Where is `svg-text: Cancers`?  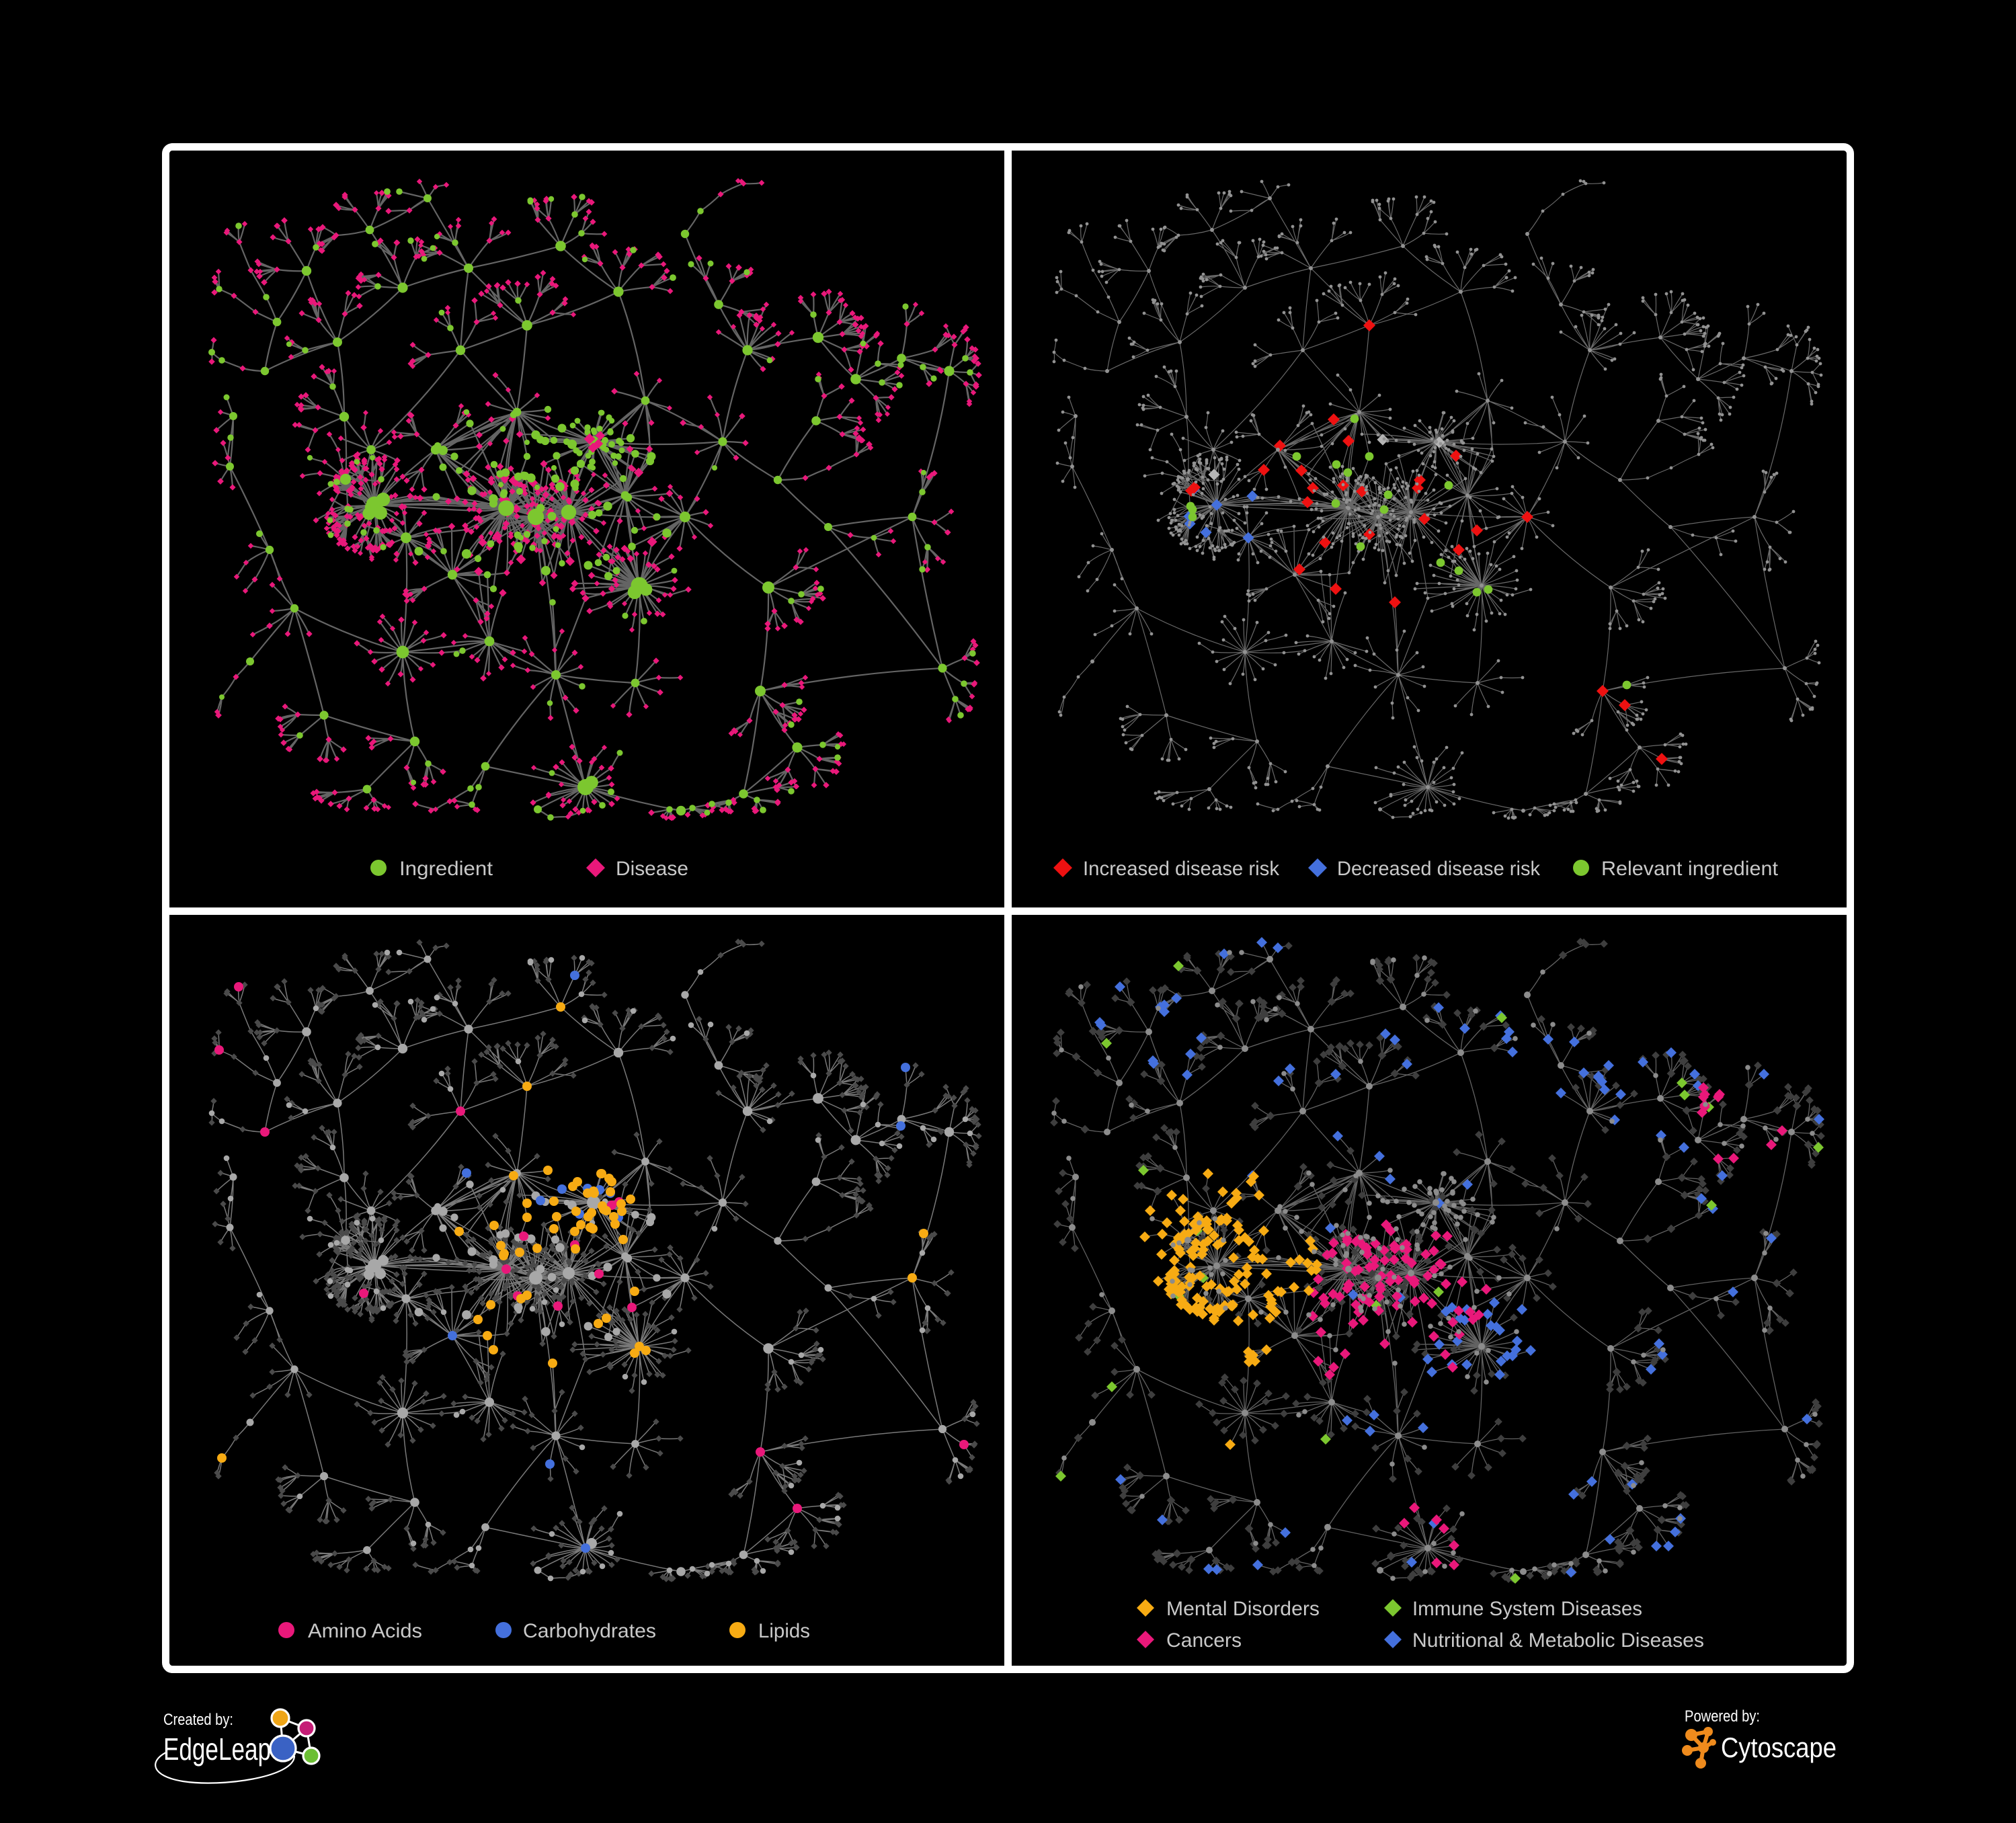
svg-text: Cancers is located at coordinates (1204, 1640).